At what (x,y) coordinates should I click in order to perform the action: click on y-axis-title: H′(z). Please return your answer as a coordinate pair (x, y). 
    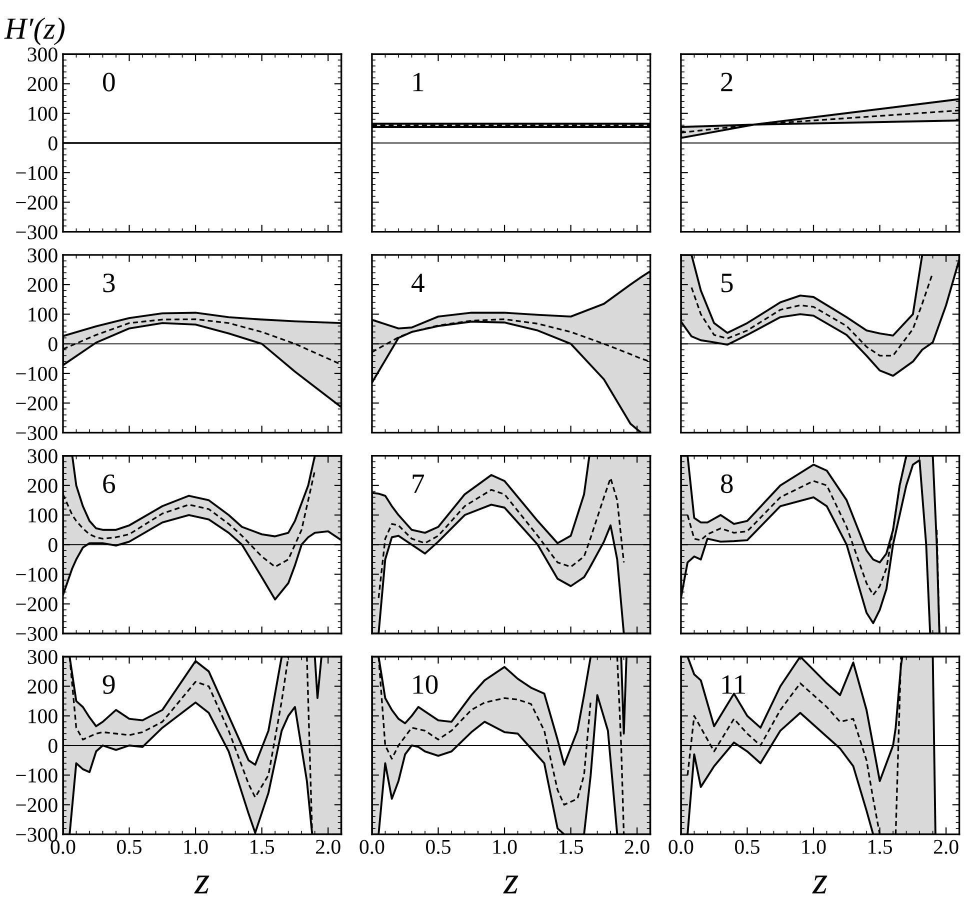
    Looking at the image, I should click on (34, 32).